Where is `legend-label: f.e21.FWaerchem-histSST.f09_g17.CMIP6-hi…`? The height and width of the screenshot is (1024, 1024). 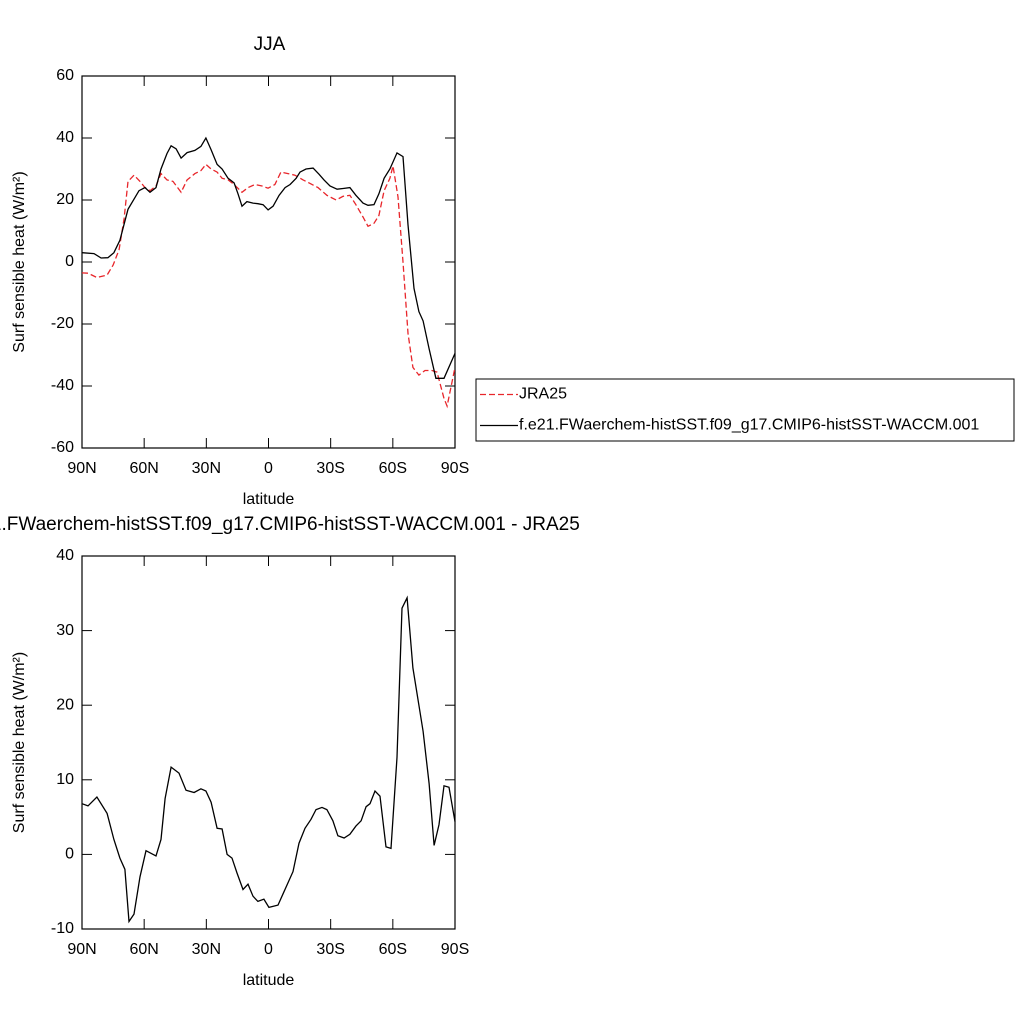 legend-label: f.e21.FWaerchem-histSST.f09_g17.CMIP6-hi… is located at coordinates (749, 425).